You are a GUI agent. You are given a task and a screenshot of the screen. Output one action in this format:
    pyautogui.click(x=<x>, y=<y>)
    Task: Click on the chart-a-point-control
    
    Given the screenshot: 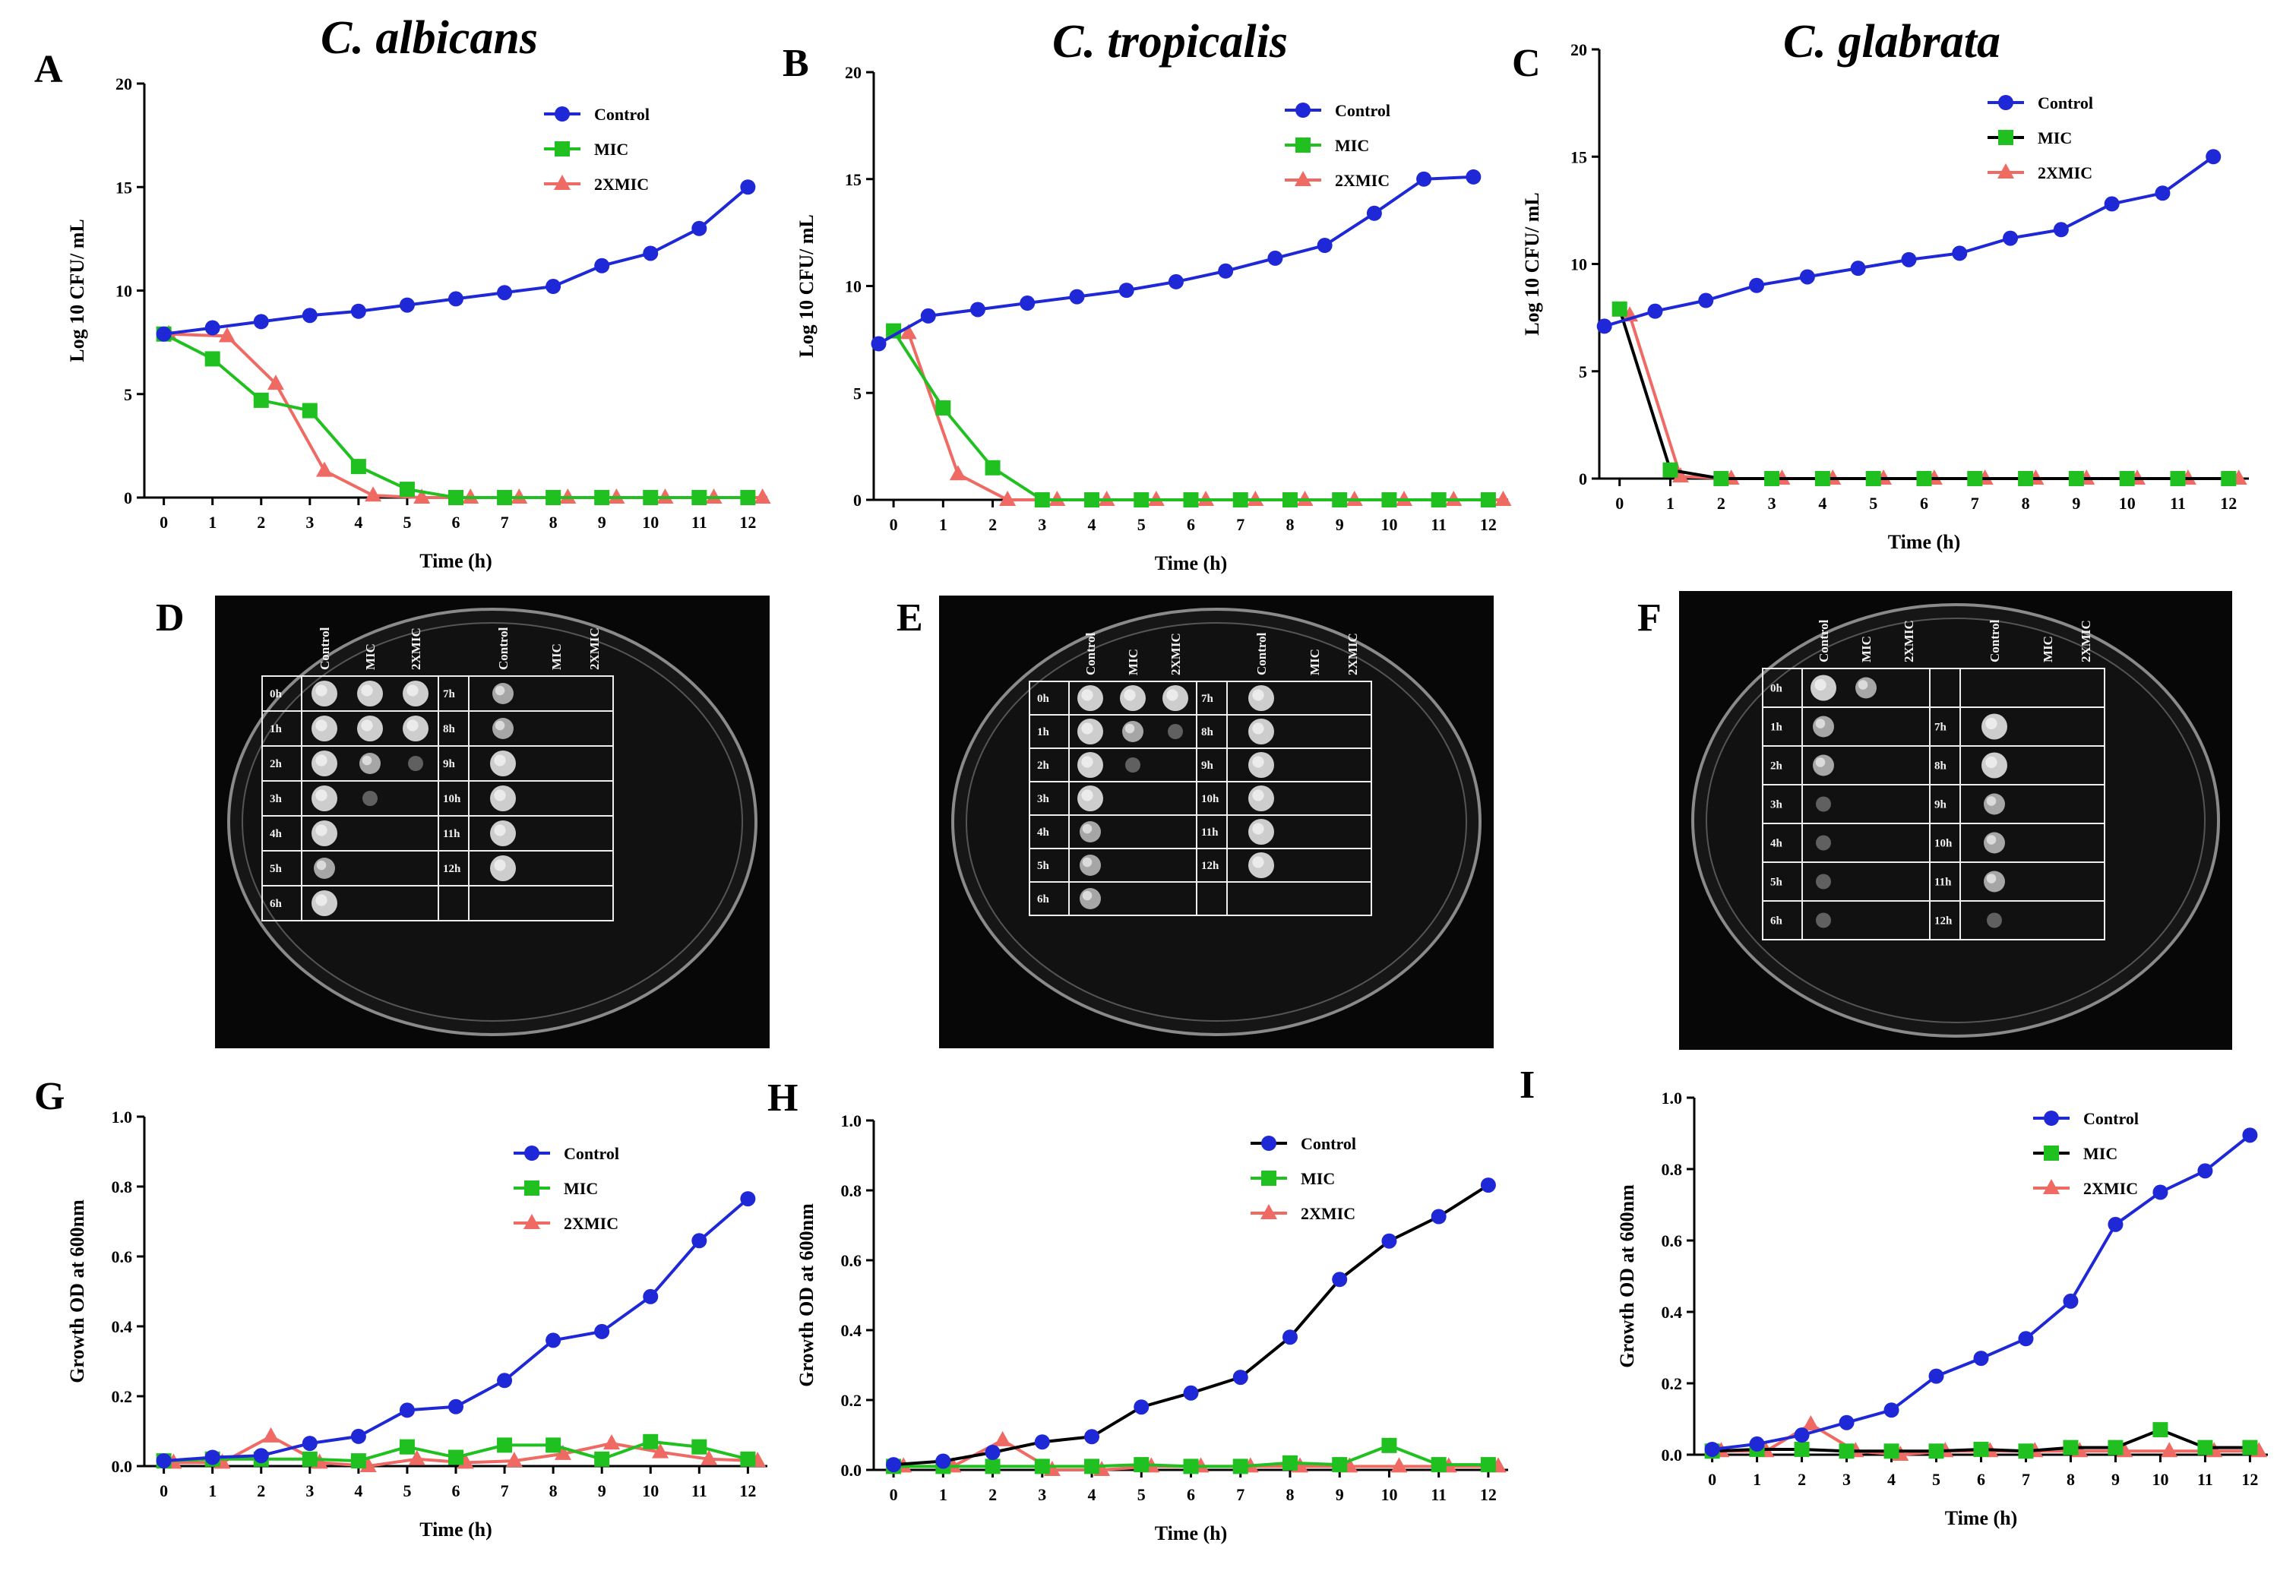 What is the action you would take?
    pyautogui.click(x=212, y=328)
    